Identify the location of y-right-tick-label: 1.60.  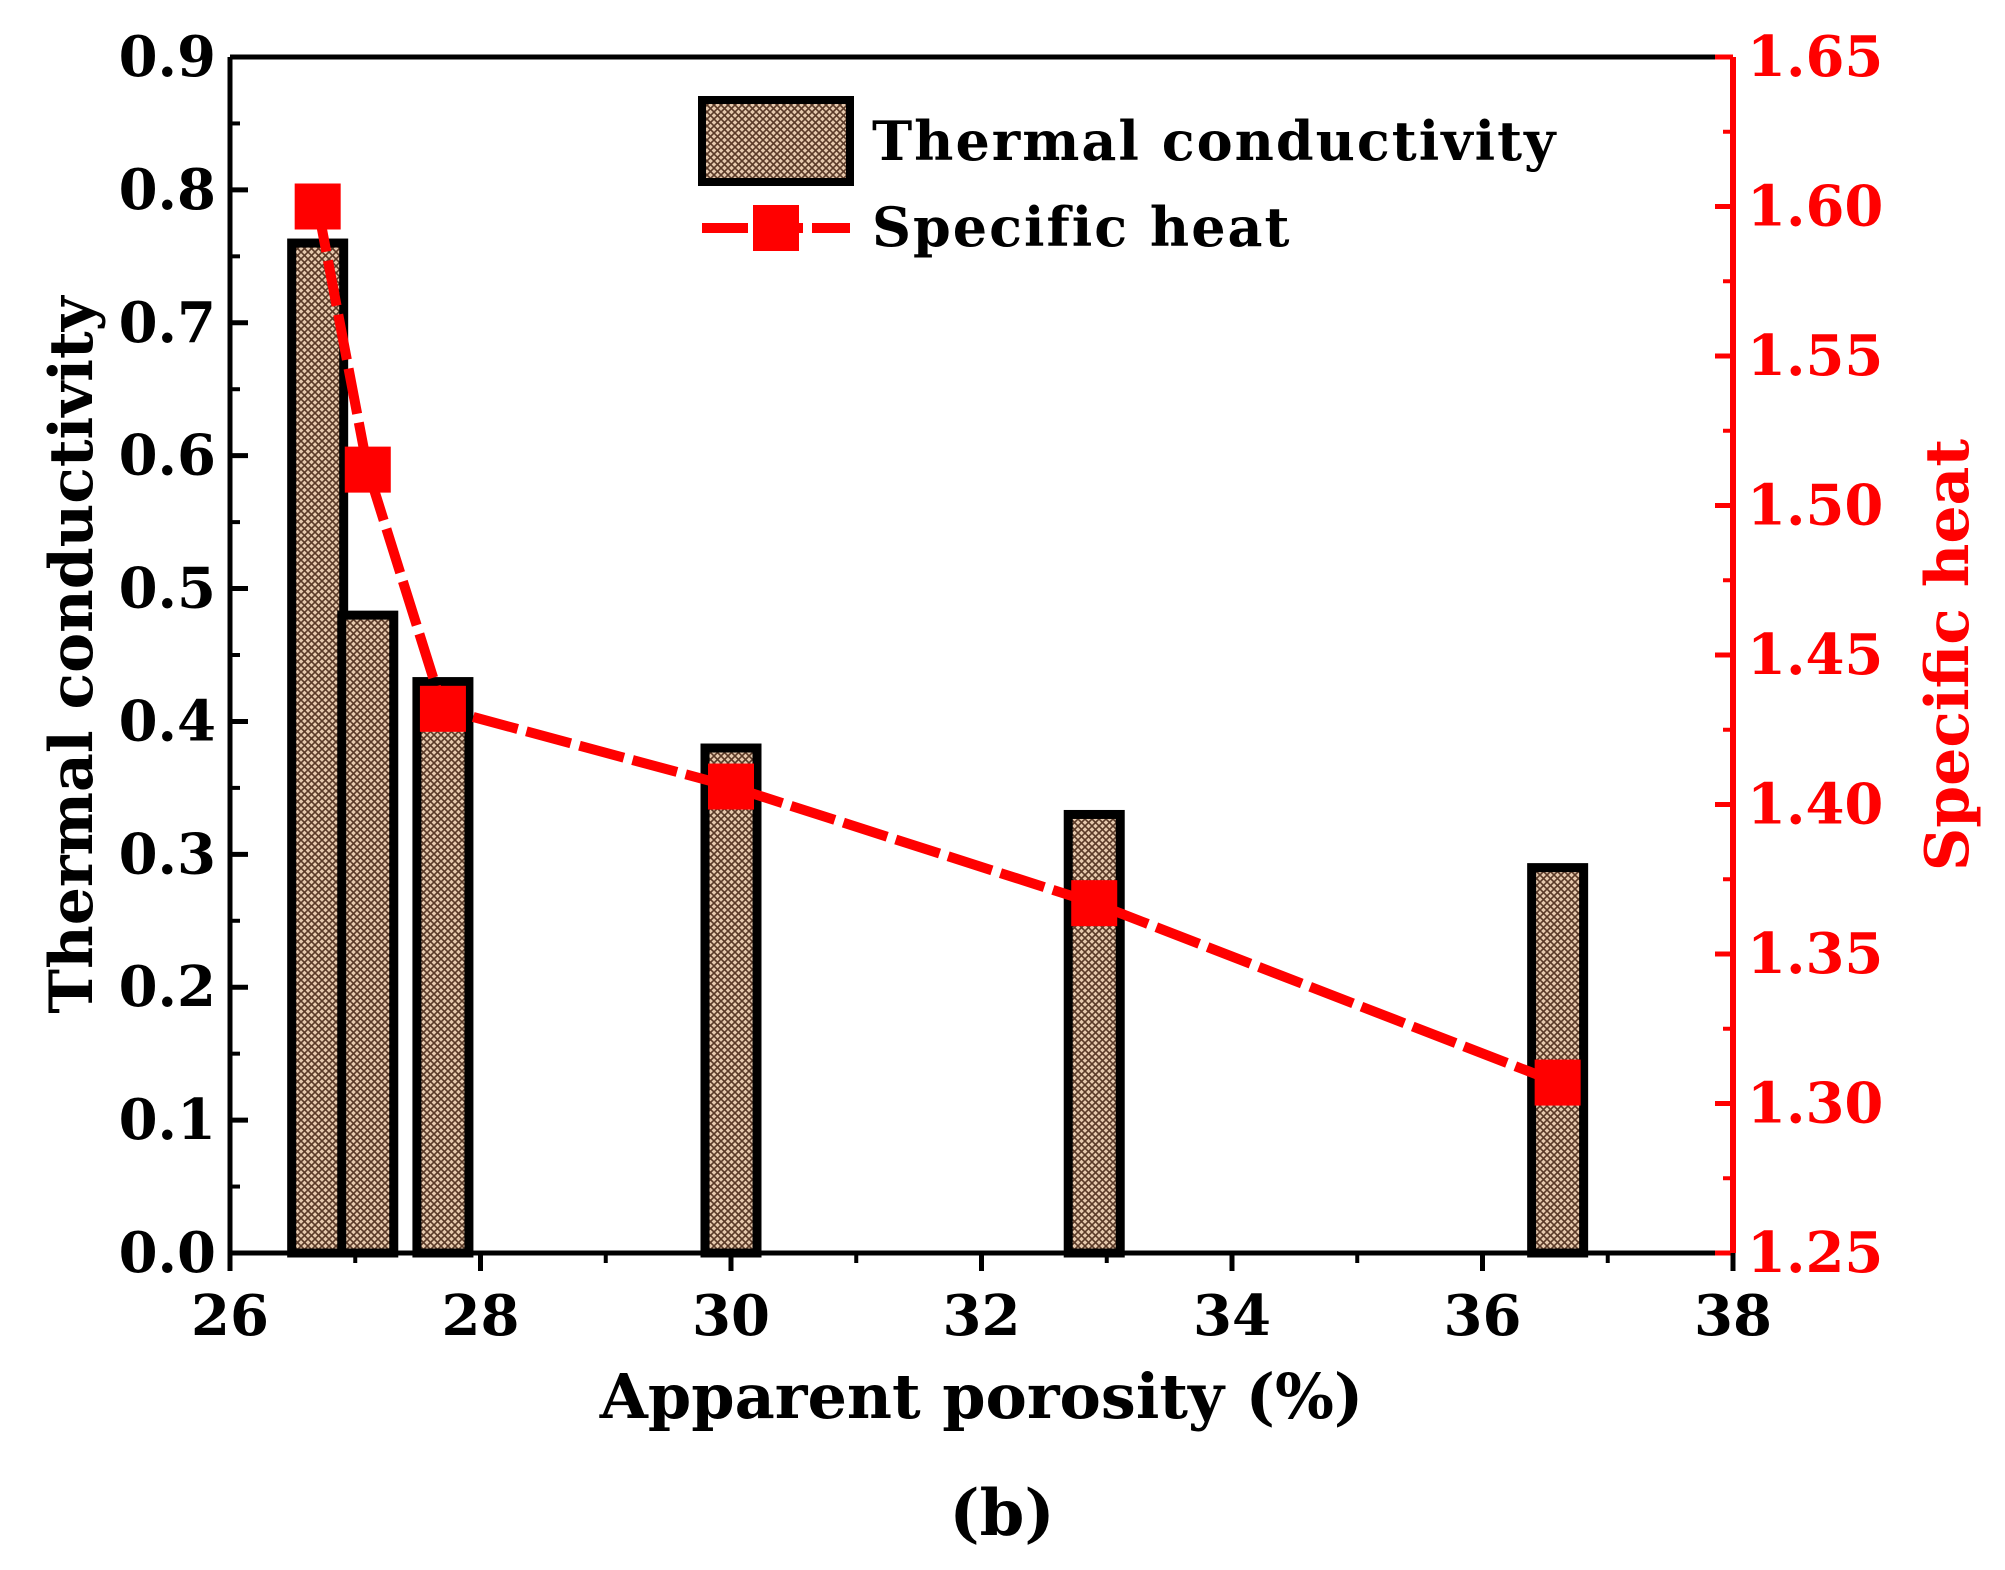
(1815, 207).